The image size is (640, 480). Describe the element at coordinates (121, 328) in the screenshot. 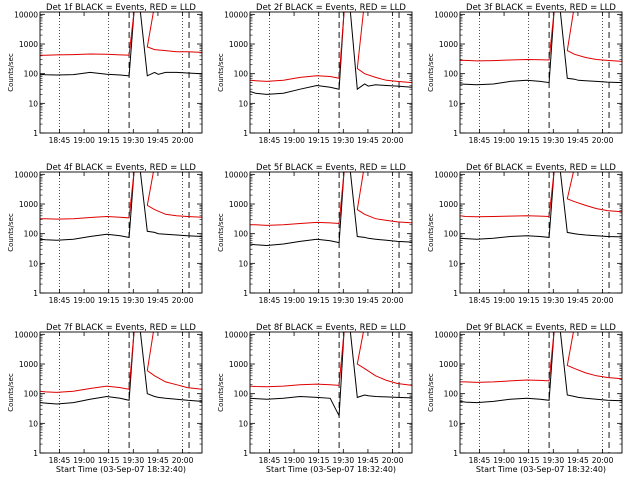

I see `panel-title: Det 7f BLACK = Events, RED = LLD` at that location.